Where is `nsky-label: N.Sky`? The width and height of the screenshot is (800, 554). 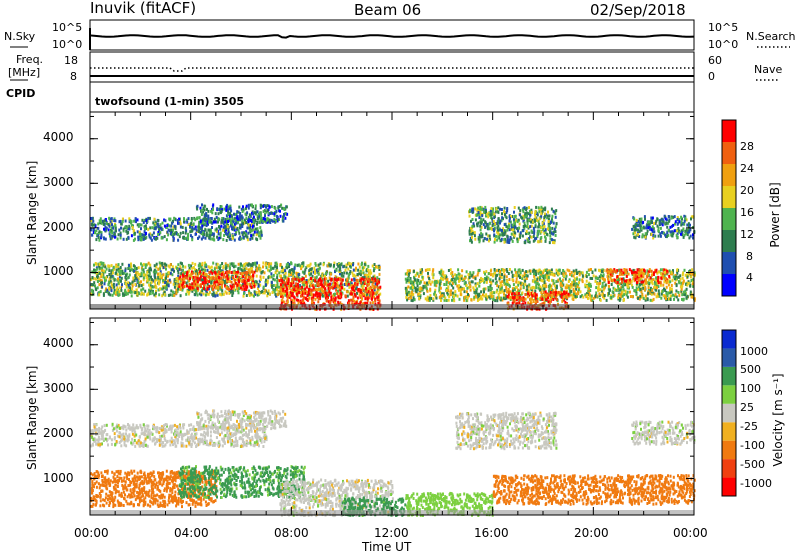 nsky-label: N.Sky is located at coordinates (20, 36).